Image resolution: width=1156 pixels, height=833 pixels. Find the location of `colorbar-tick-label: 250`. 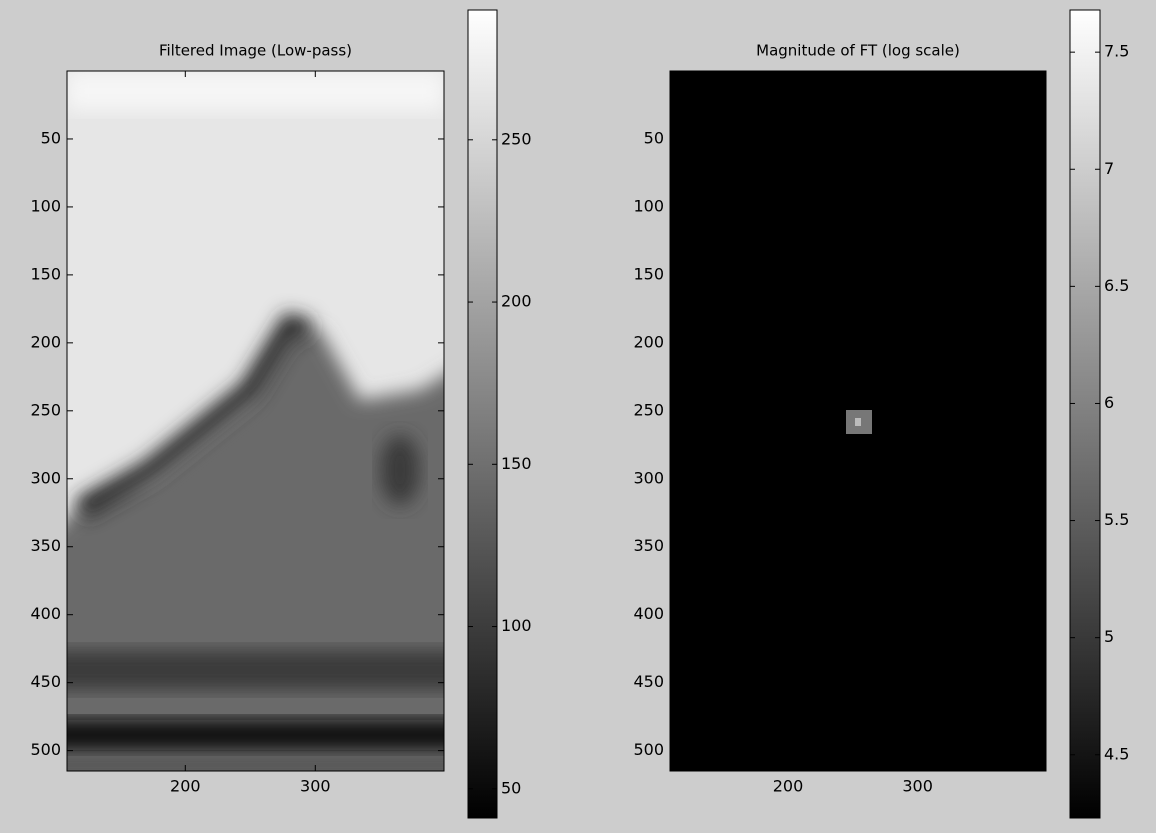

colorbar-tick-label: 250 is located at coordinates (516, 138).